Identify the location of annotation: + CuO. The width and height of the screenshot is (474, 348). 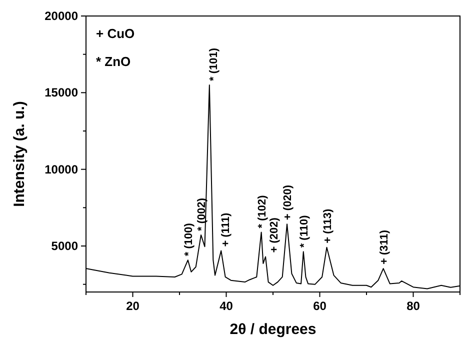
(115, 33).